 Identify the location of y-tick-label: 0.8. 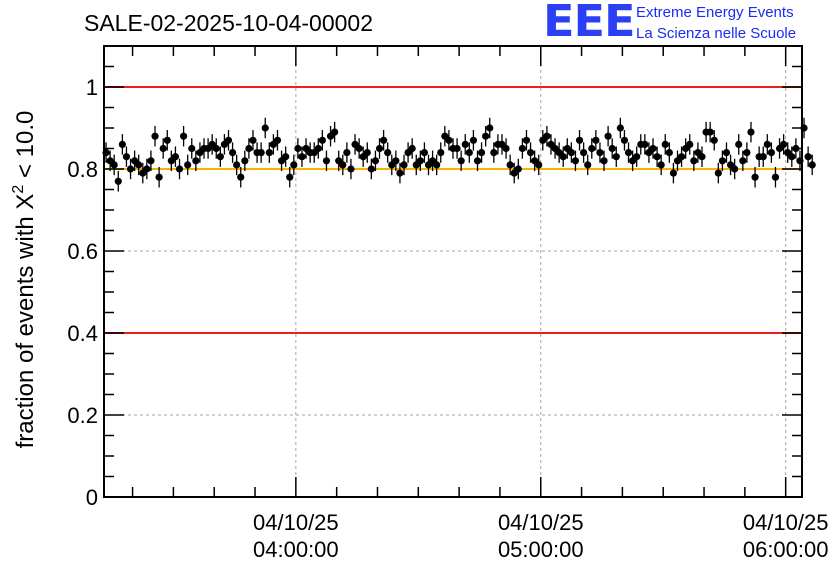
(82, 169).